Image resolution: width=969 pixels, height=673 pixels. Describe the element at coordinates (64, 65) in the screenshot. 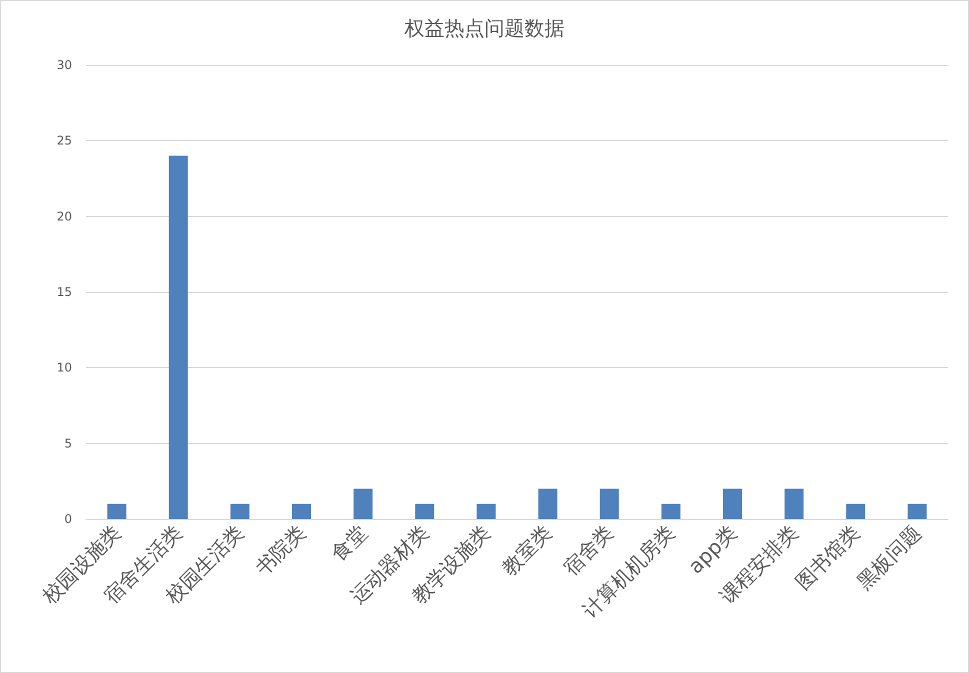

I see `y-tick-label: 30` at that location.